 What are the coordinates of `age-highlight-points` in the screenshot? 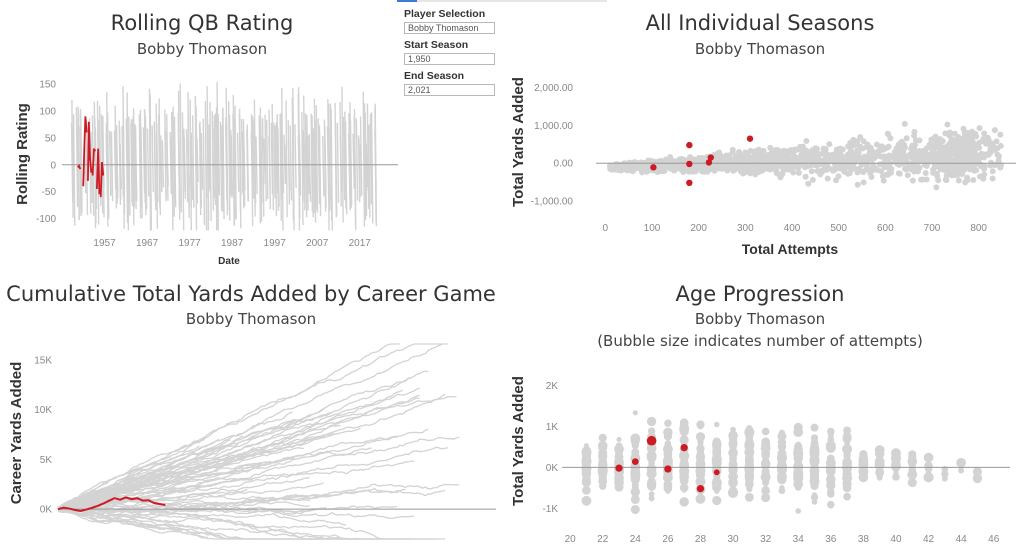 It's located at (667, 464).